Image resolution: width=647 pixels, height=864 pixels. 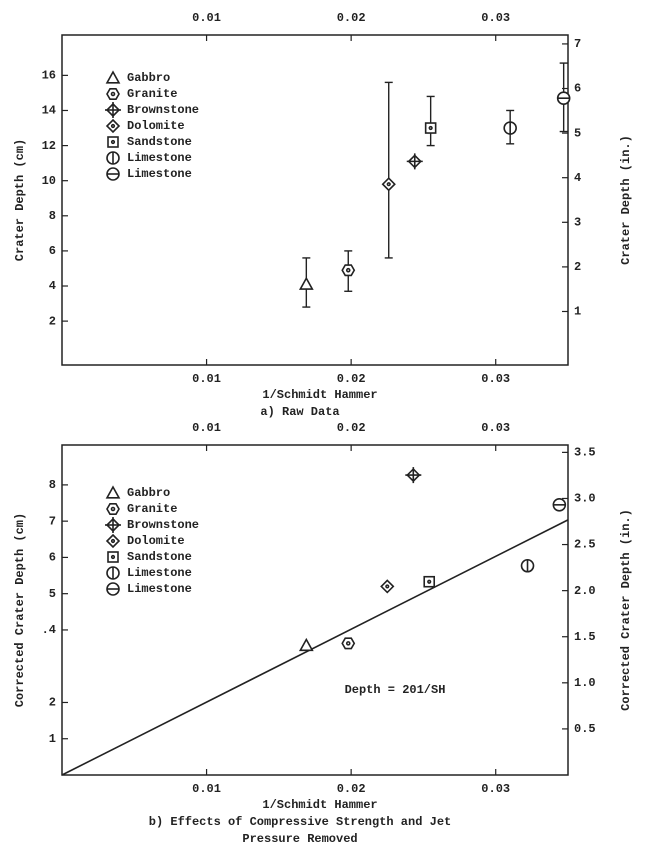 I want to click on y2-axis-label: Crater Depth (in.), so click(x=626, y=200).